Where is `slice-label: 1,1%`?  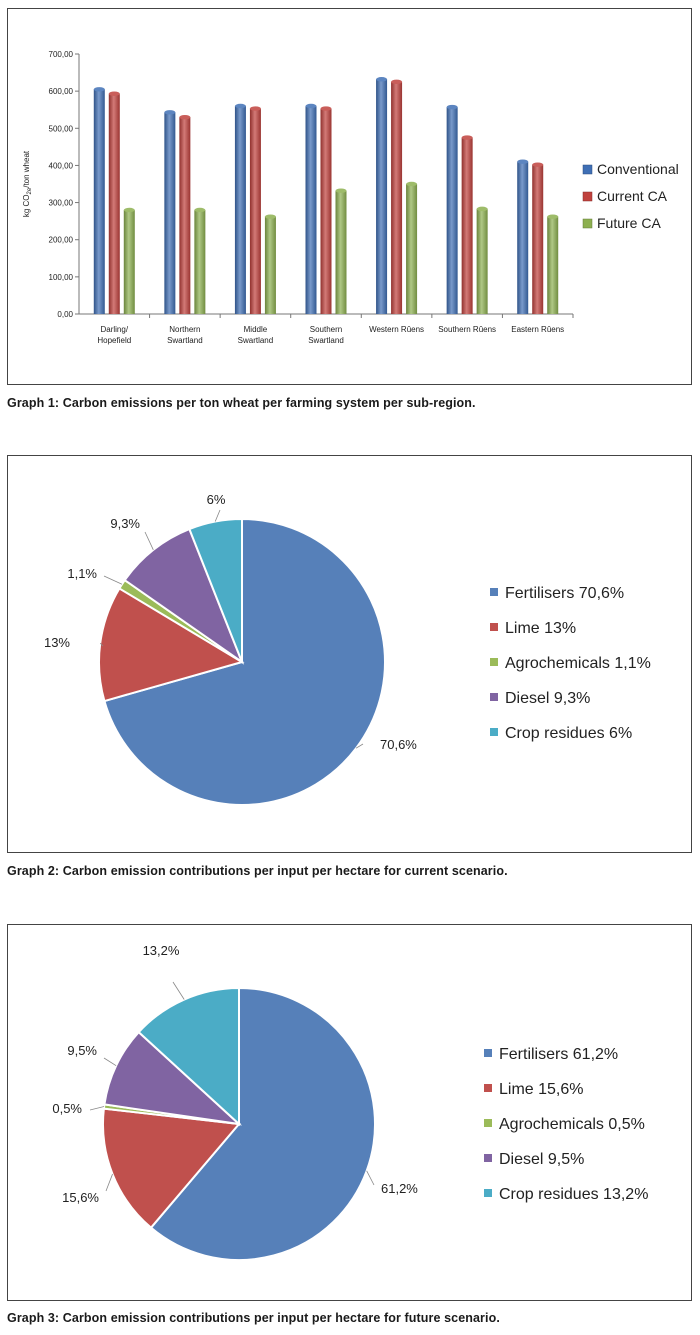 slice-label: 1,1% is located at coordinates (82, 573).